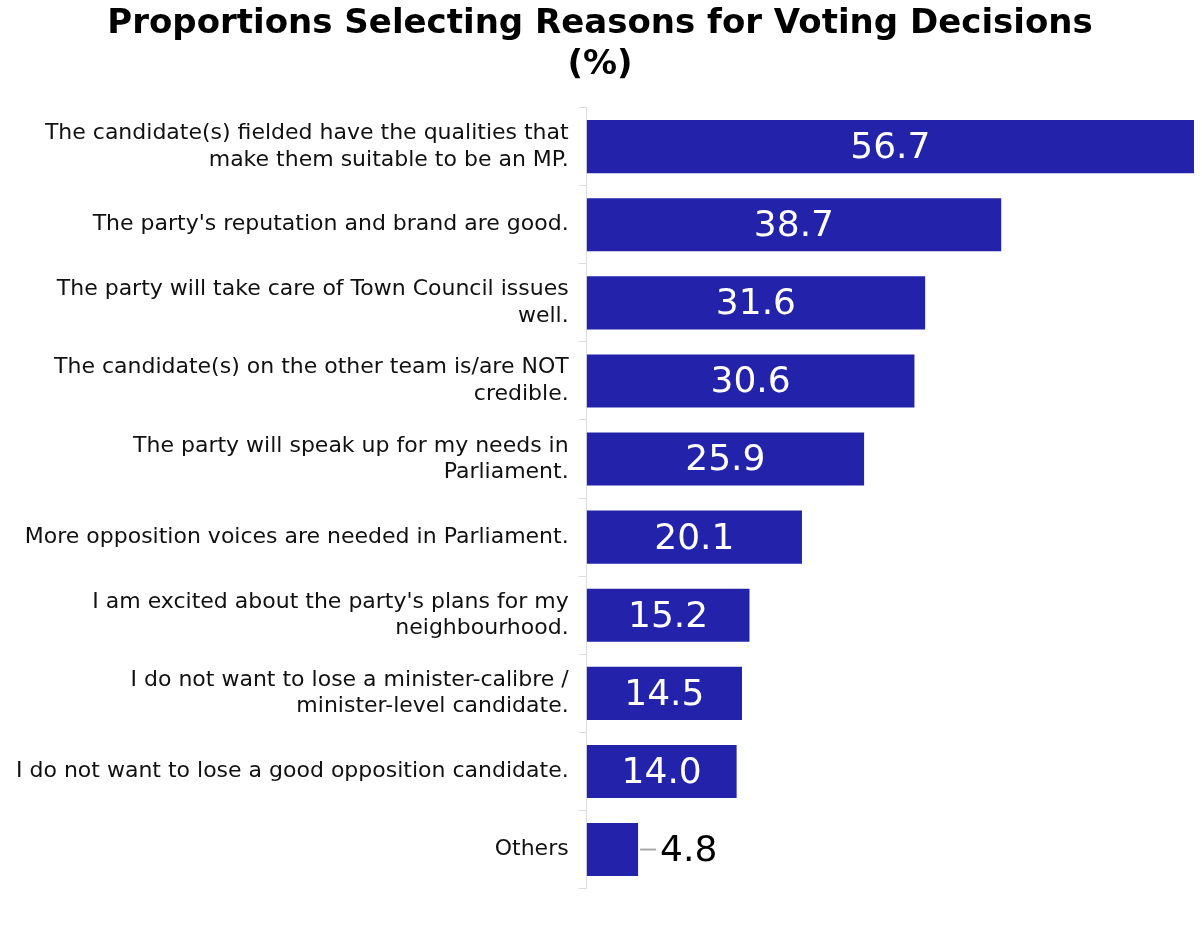 Image resolution: width=1202 pixels, height=925 pixels. What do you see at coordinates (350, 691) in the screenshot?
I see `y-tick-label: I do not want to lose a minister-calibre / minister-level candidate.` at bounding box center [350, 691].